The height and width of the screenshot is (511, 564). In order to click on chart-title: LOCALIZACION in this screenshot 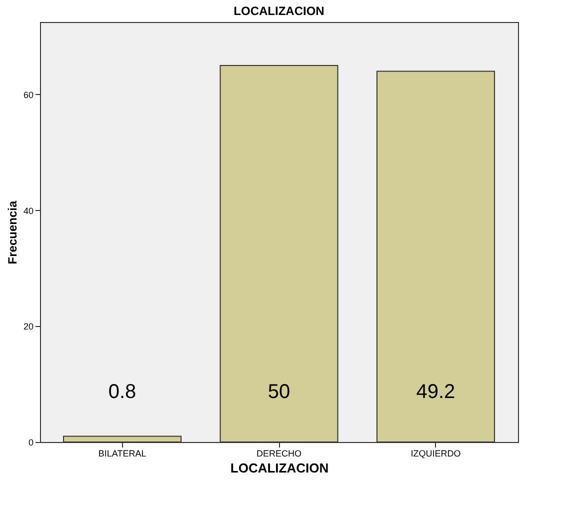, I will do `click(279, 11)`.